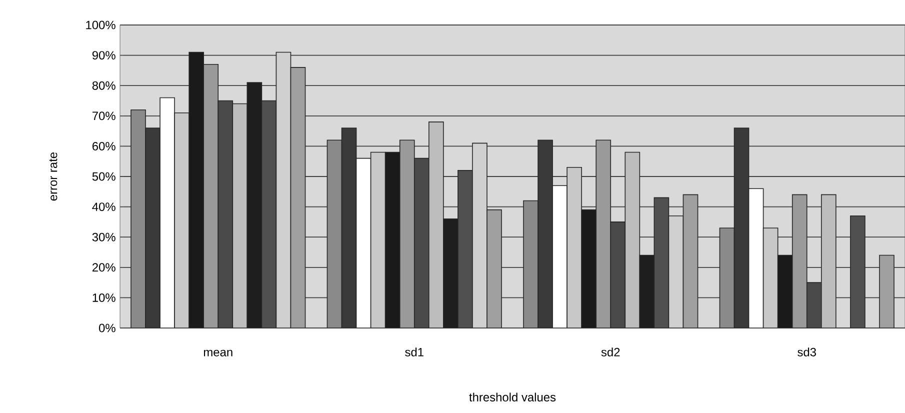 The width and height of the screenshot is (905, 413). I want to click on y-tick-label: 10%, so click(104, 297).